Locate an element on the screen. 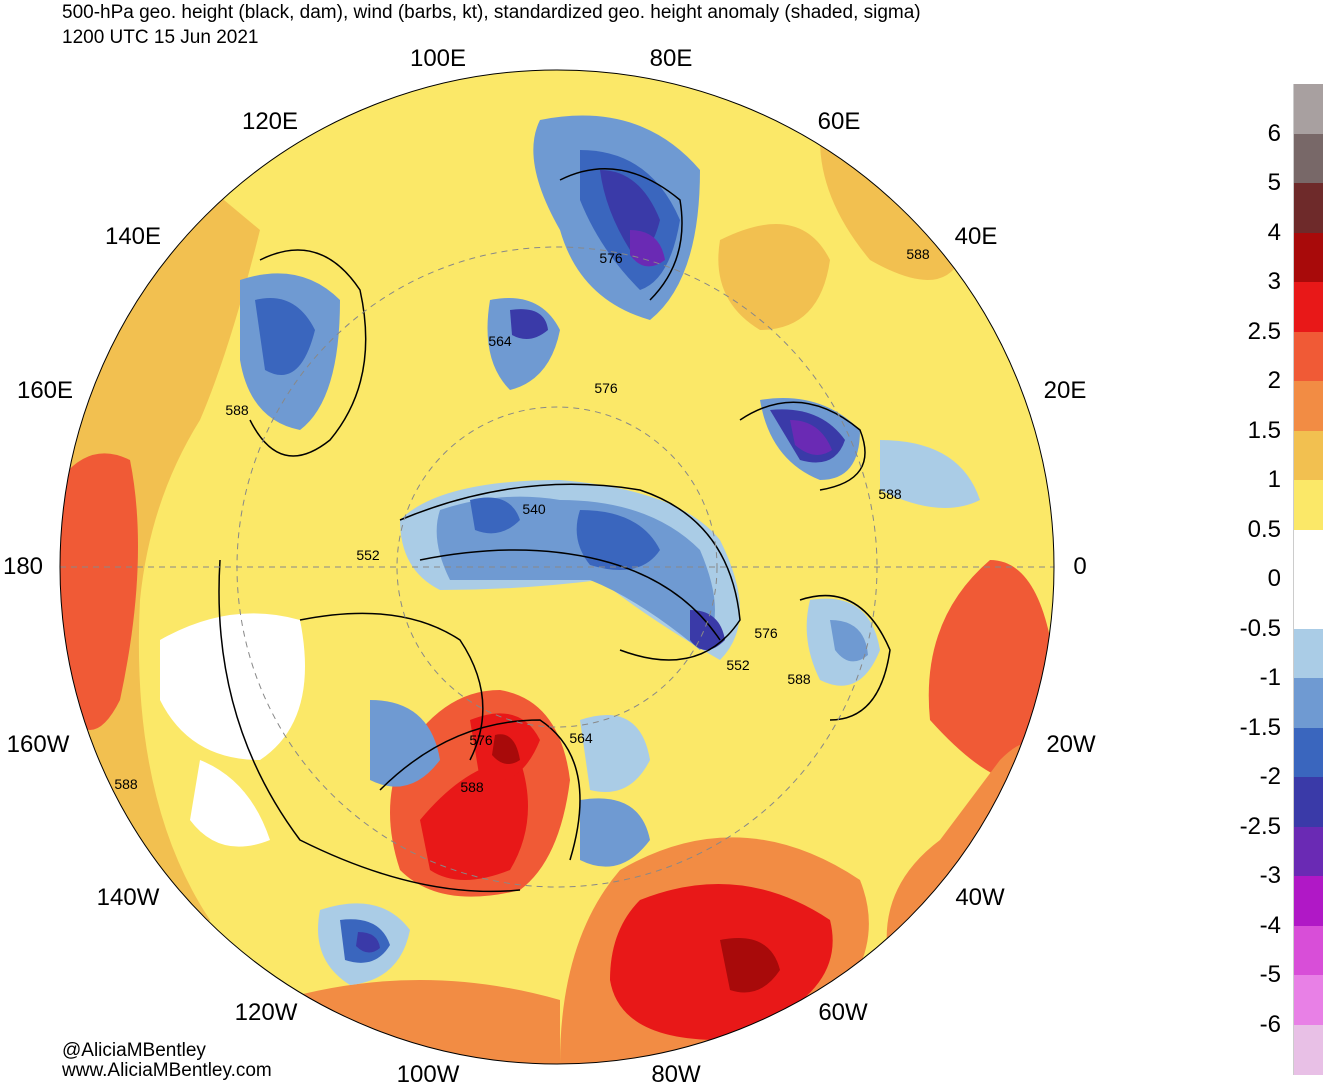 Image resolution: width=1323 pixels, height=1088 pixels. lon-label-180: 180 is located at coordinates (23, 566).